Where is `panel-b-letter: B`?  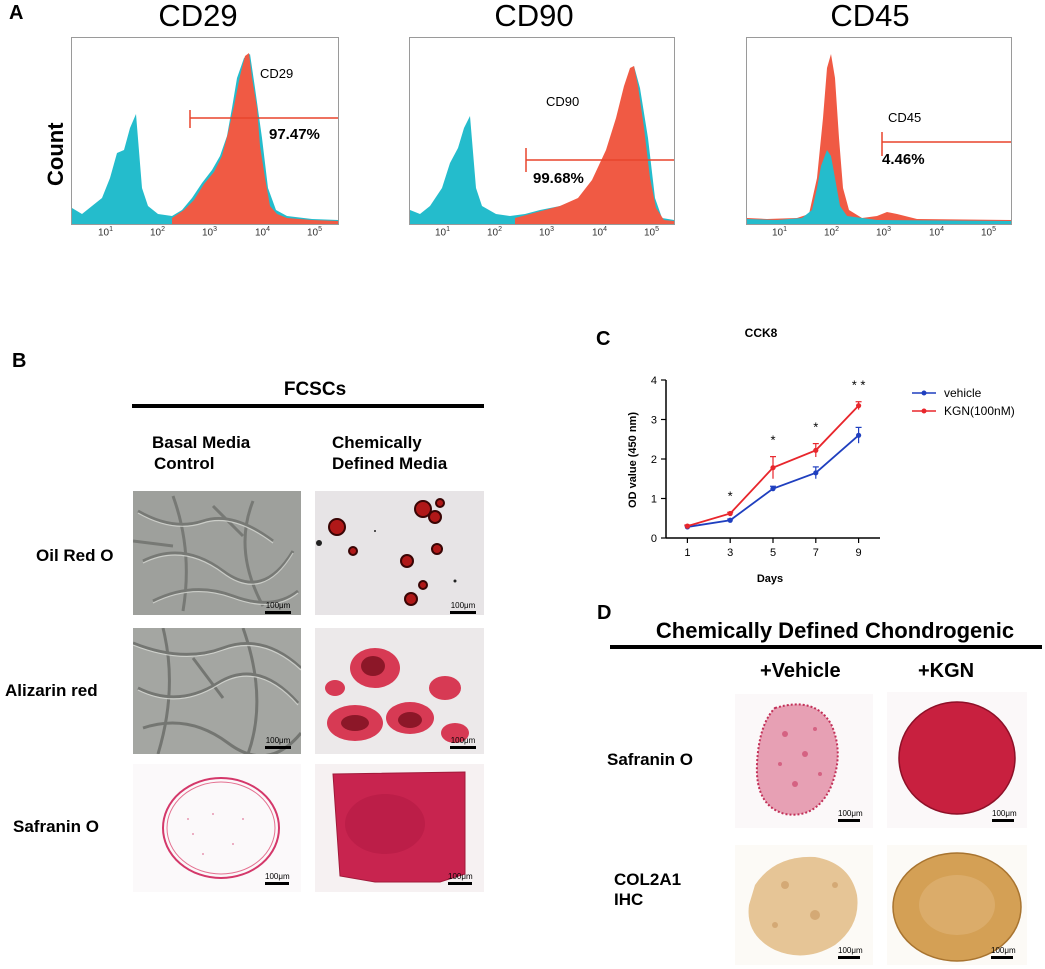 panel-b-letter: B is located at coordinates (19, 361).